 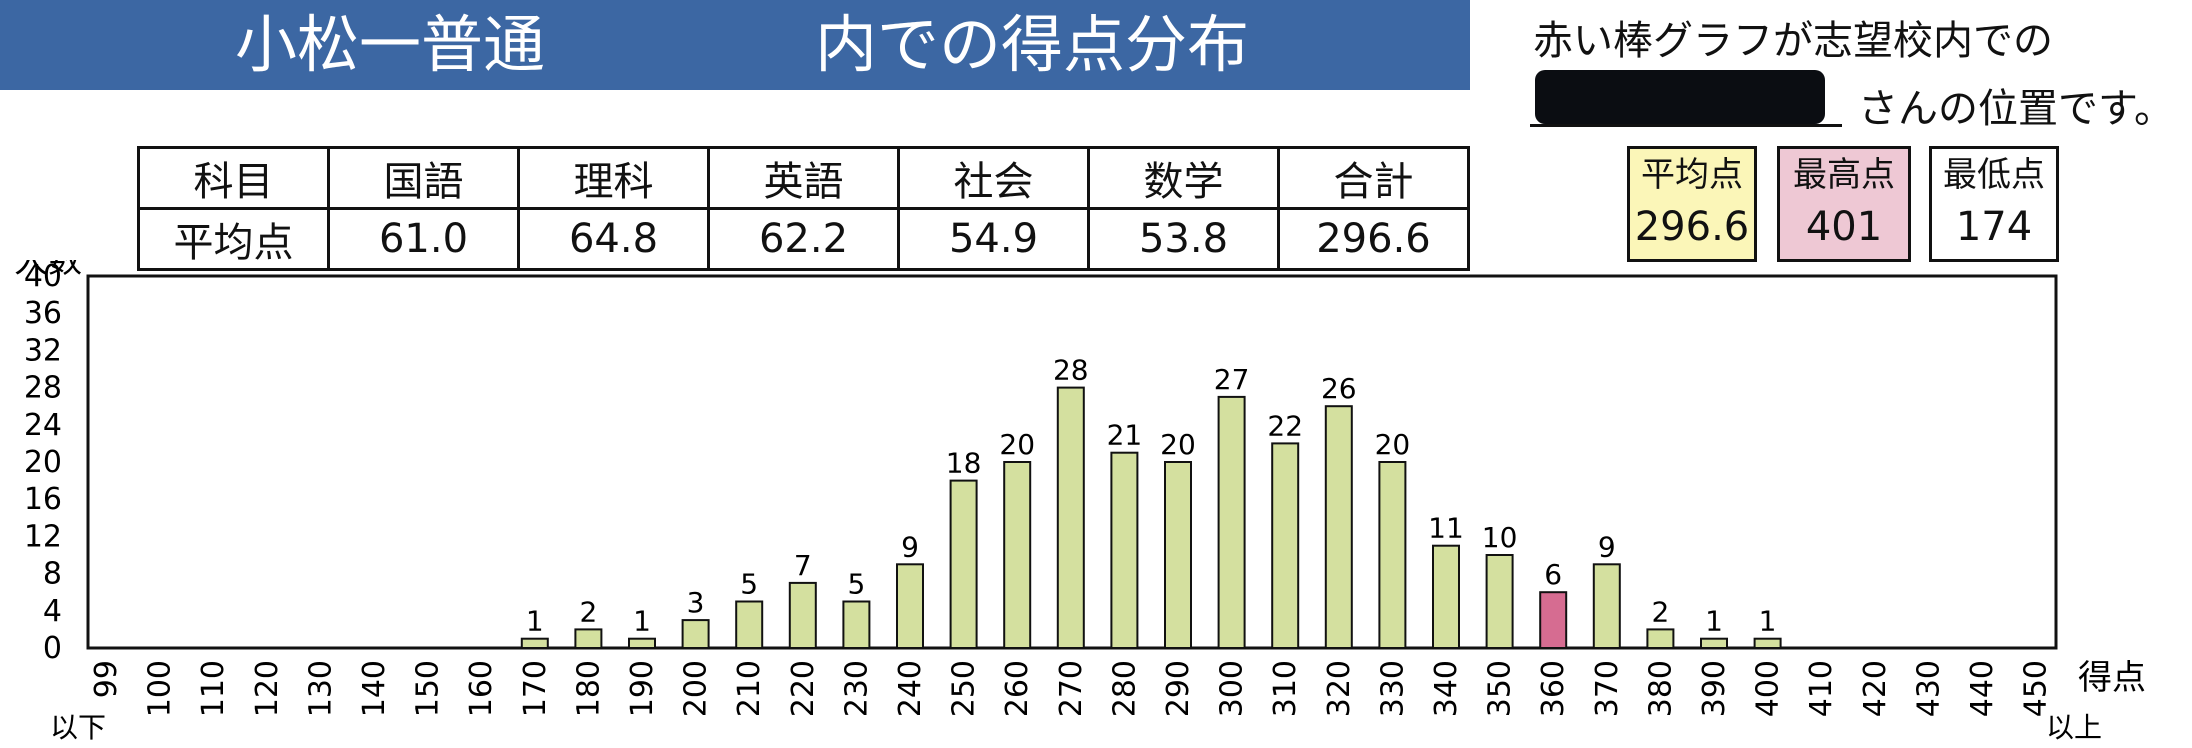 What do you see at coordinates (52, 648) in the screenshot?
I see `y-tick-label: 0` at bounding box center [52, 648].